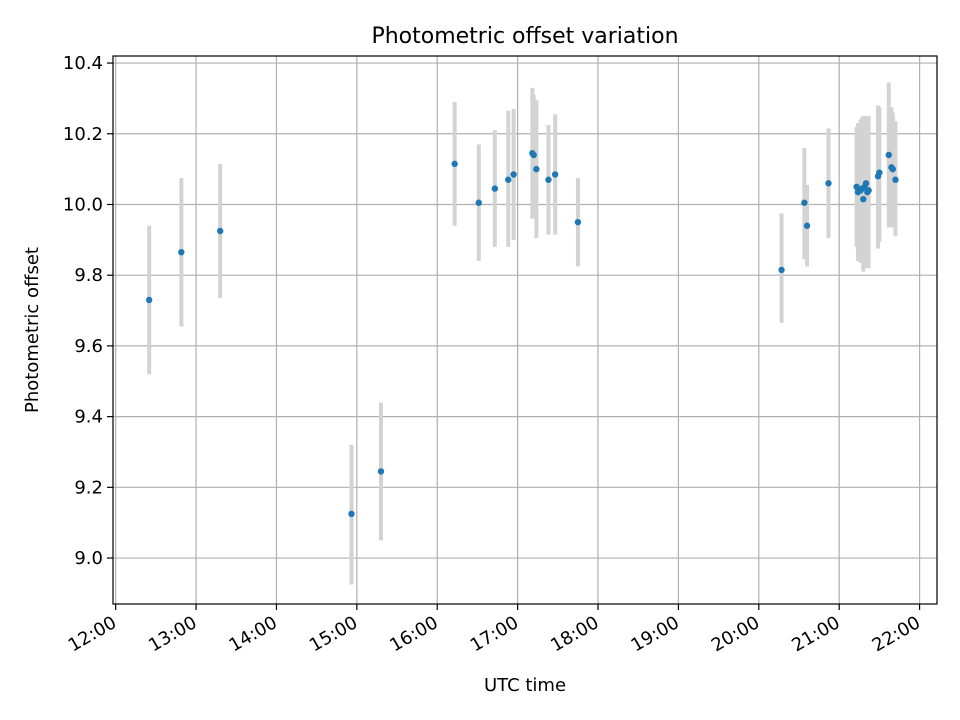  I want to click on x-axis-label: UTC time, so click(525, 685).